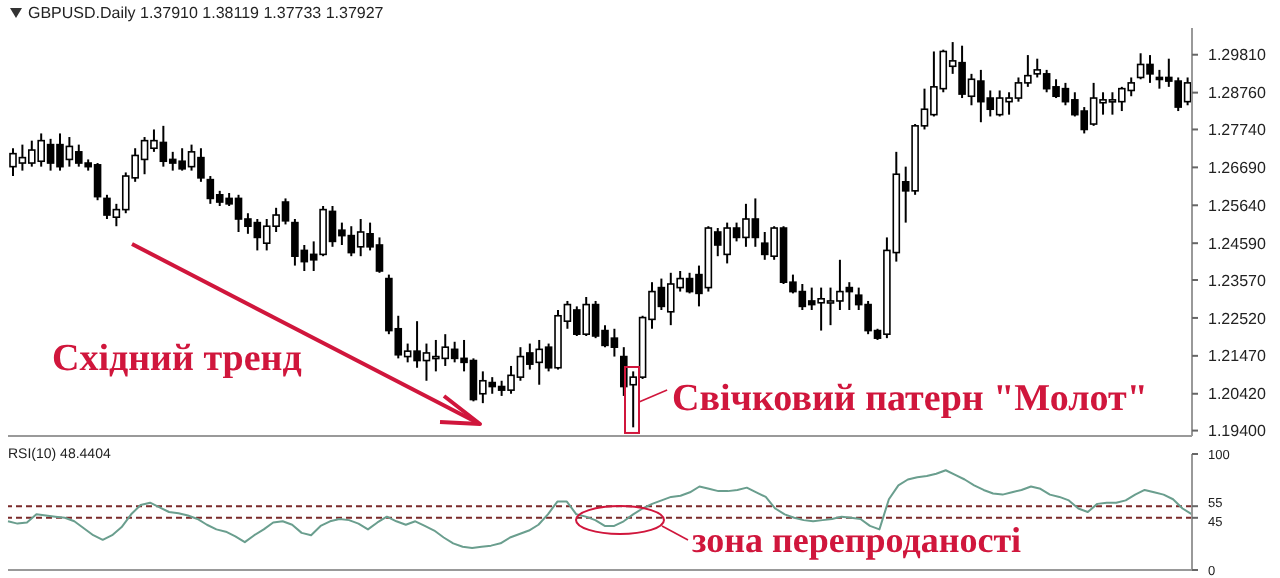 This screenshot has height=578, width=1280. Describe the element at coordinates (206, 13) in the screenshot. I see `chart-title: GBPUSD.Daily 1.37910 1.38119 1.37733 1.37927` at that location.